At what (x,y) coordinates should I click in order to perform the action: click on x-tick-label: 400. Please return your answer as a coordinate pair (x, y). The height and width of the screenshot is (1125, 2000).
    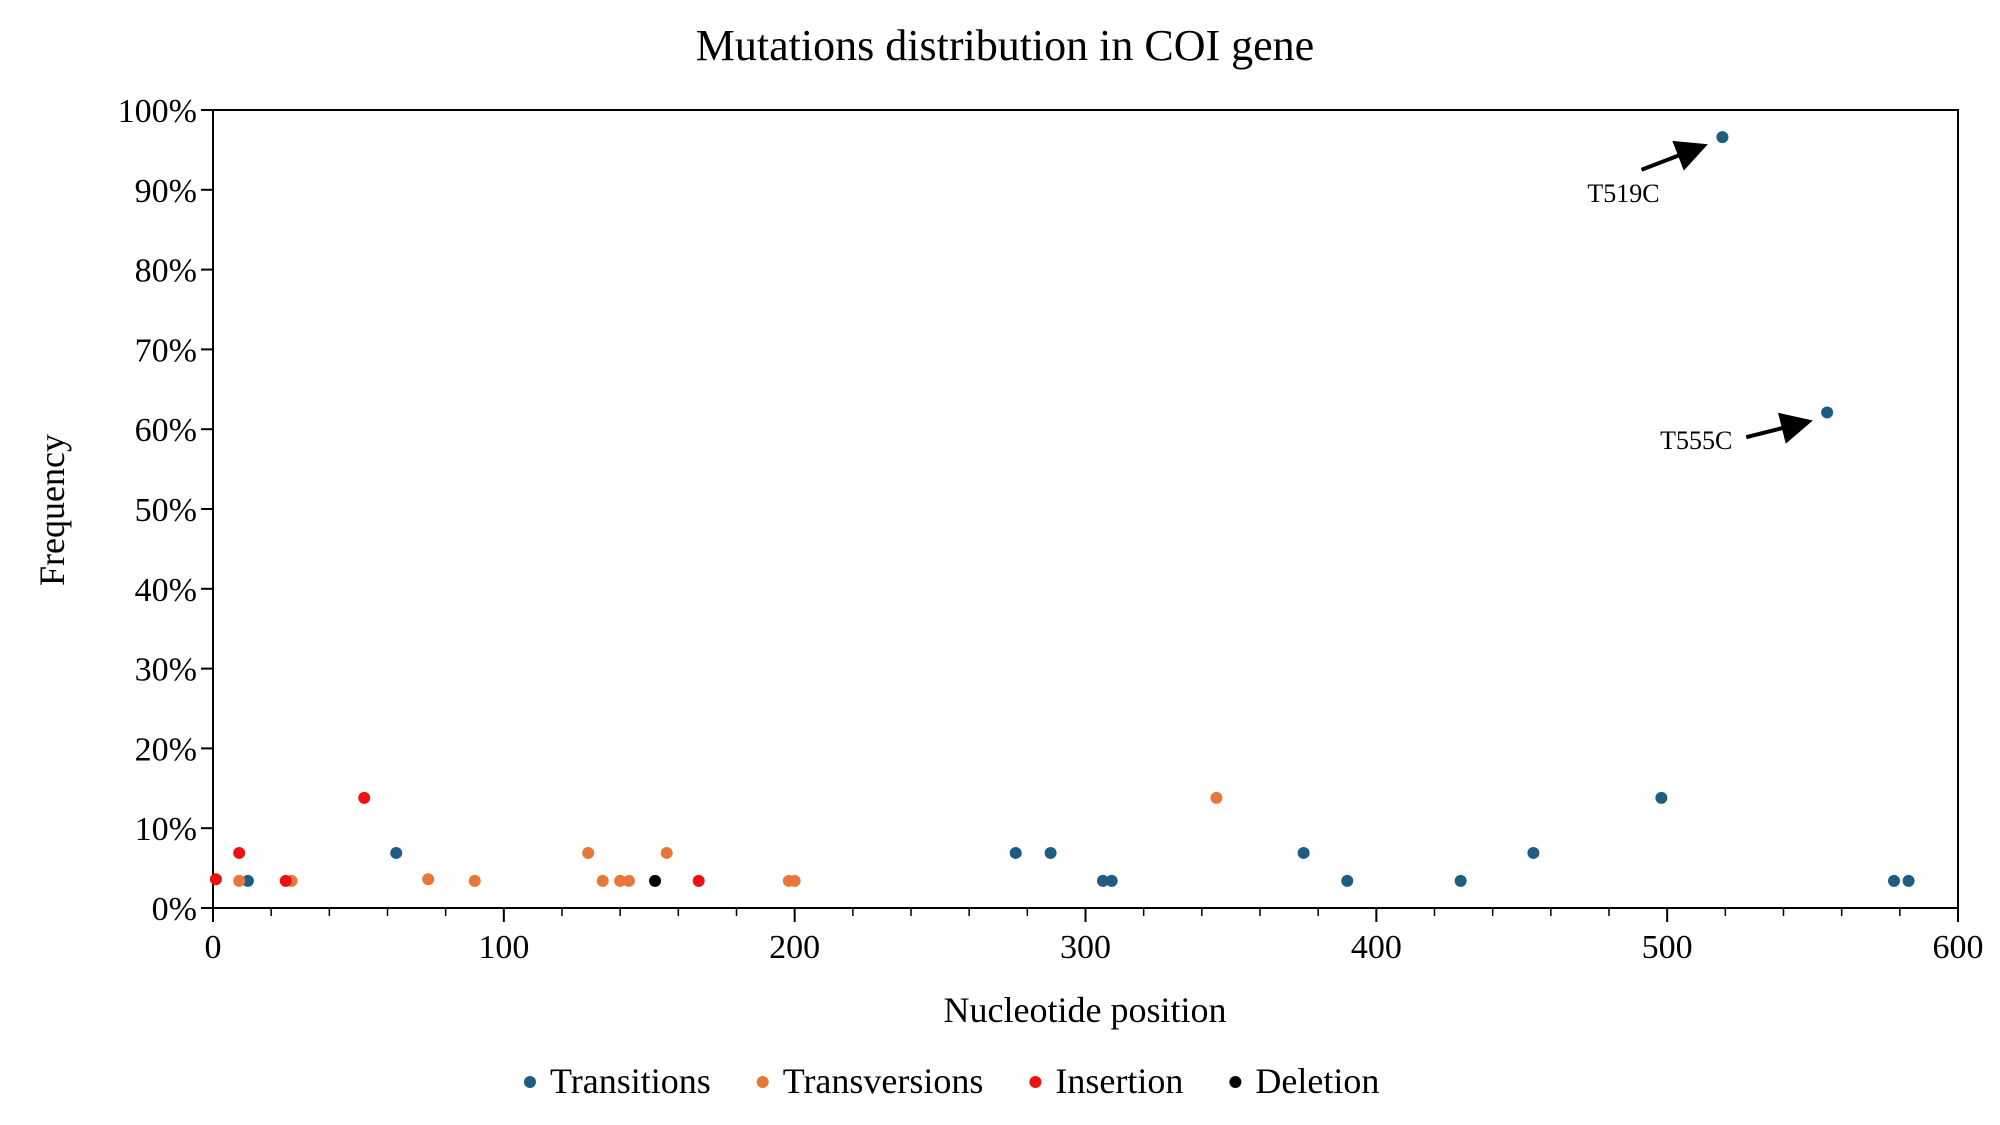
    Looking at the image, I should click on (1376, 947).